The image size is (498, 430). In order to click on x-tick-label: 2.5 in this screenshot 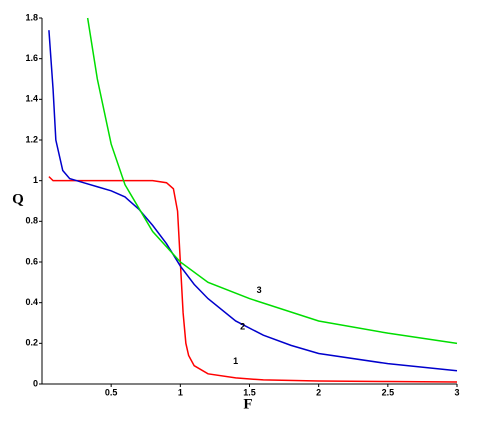, I will do `click(388, 392)`.